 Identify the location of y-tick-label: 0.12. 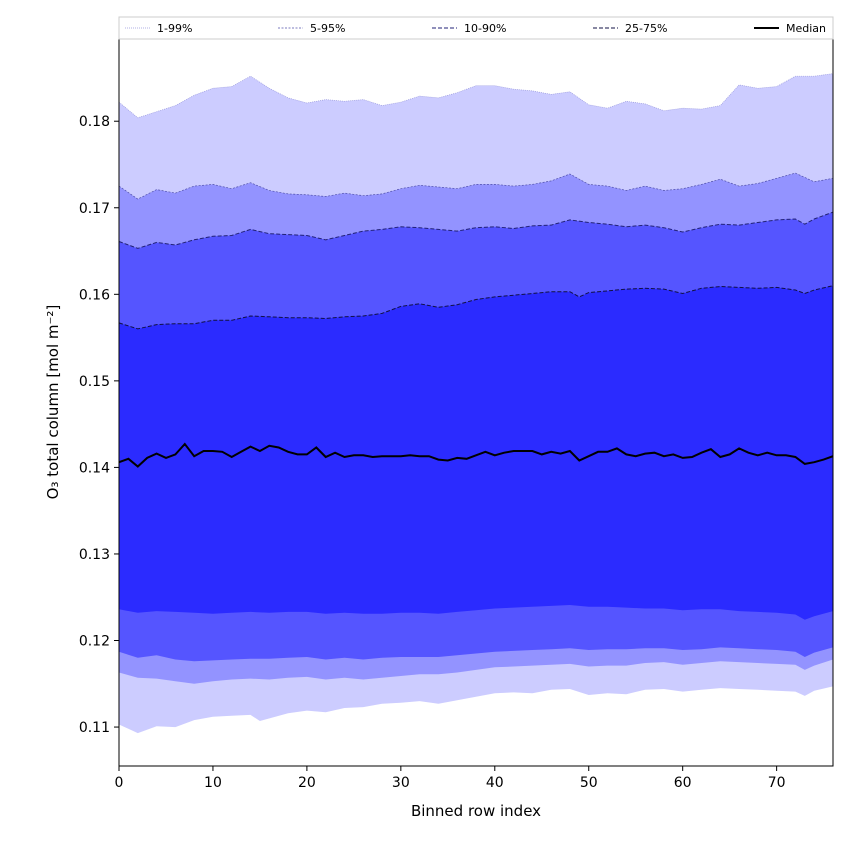
(94, 642).